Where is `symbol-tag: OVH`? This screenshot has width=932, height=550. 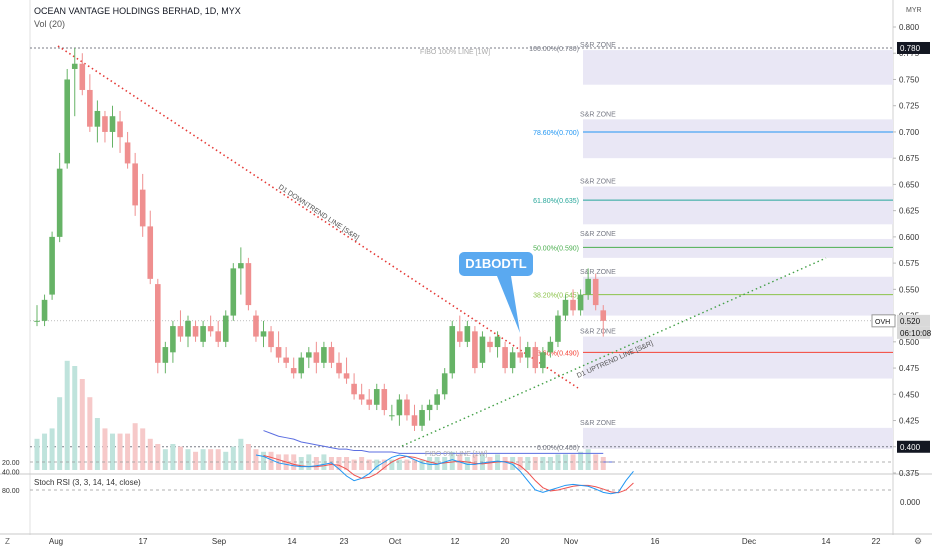
symbol-tag: OVH is located at coordinates (882, 322).